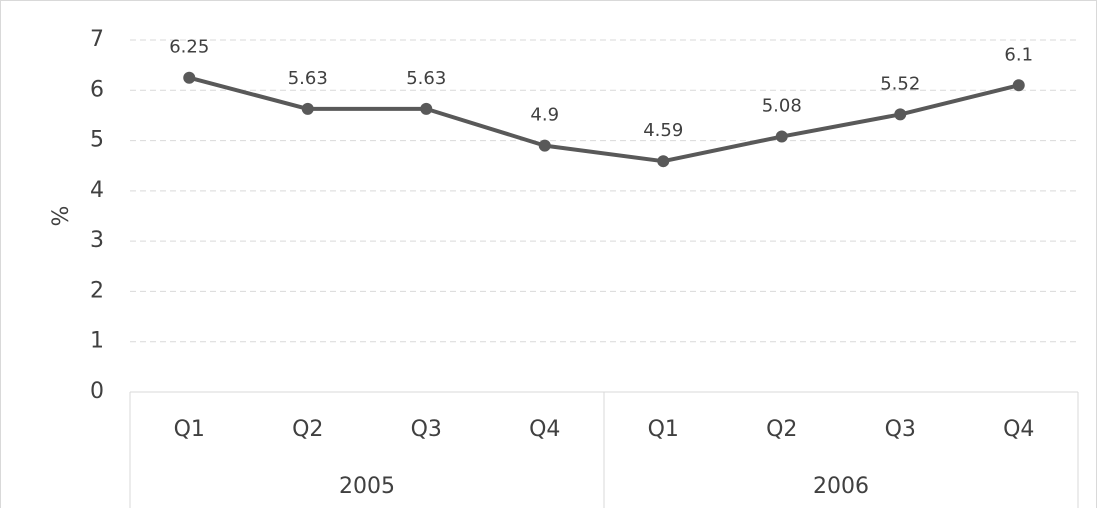 The height and width of the screenshot is (512, 1097). What do you see at coordinates (1018, 54) in the screenshot?
I see `data-label: 6.1` at bounding box center [1018, 54].